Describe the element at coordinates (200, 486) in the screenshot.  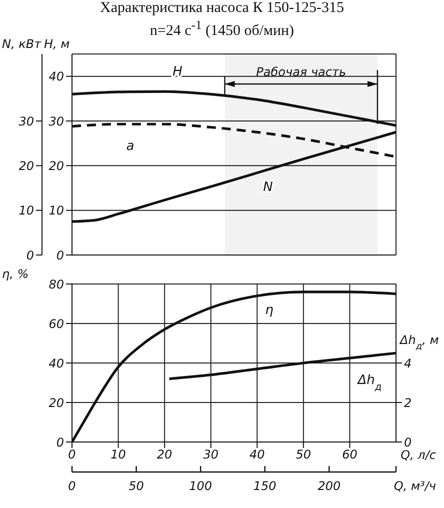
I see `x2-tick-label: 100` at that location.